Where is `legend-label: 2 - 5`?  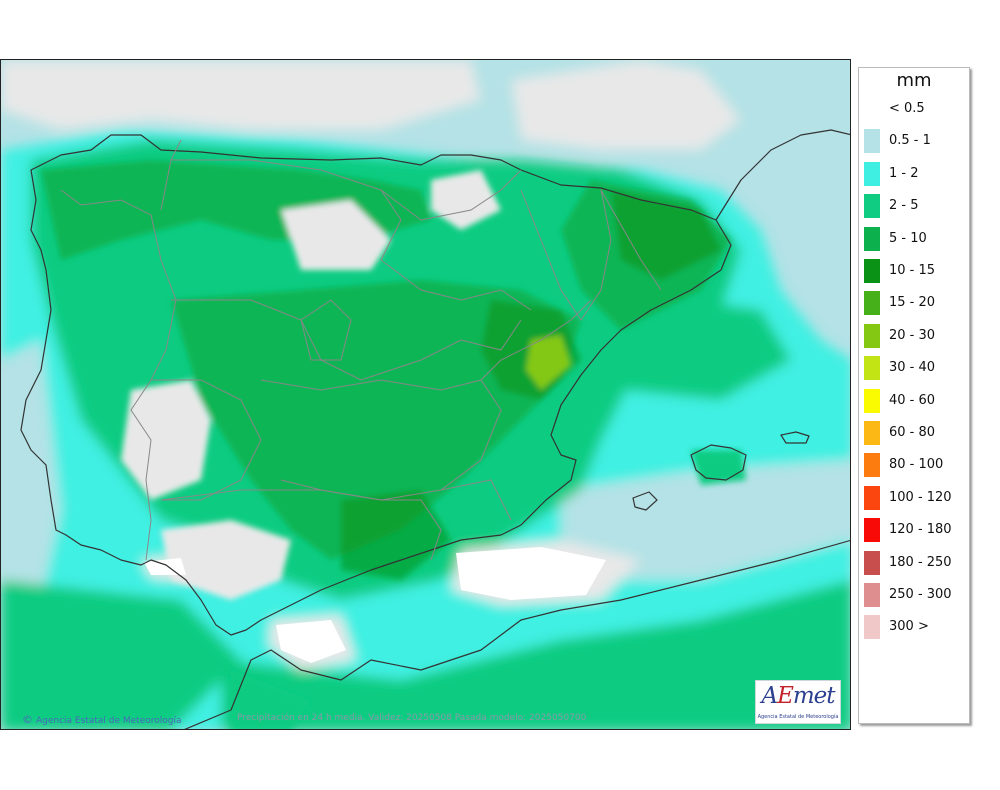
legend-label: 2 - 5 is located at coordinates (904, 206).